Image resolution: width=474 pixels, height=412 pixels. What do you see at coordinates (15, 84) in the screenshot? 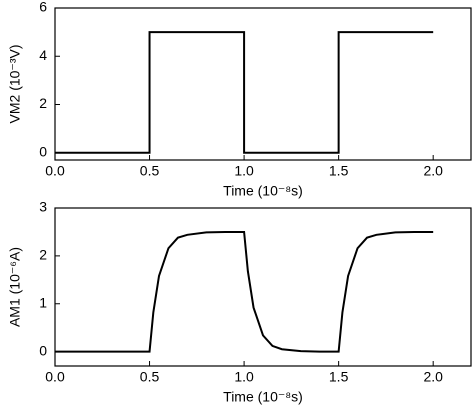
I see `y-axis-label: VM2 (10⁻³V)` at bounding box center [15, 84].